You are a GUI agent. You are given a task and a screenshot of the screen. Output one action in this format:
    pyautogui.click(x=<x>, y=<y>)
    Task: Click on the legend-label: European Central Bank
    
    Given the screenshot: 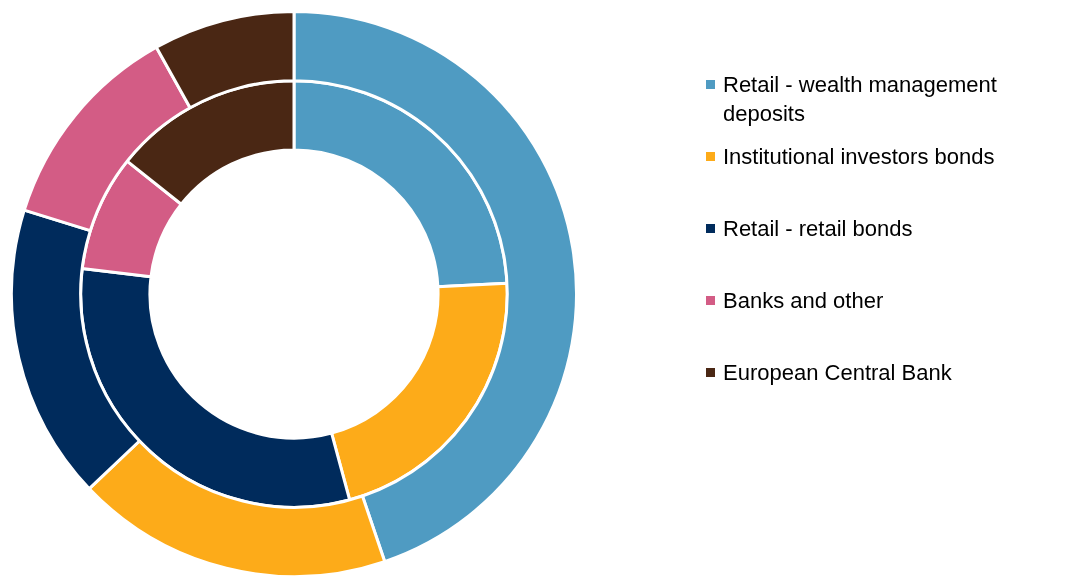 What is the action you would take?
    pyautogui.click(x=837, y=373)
    